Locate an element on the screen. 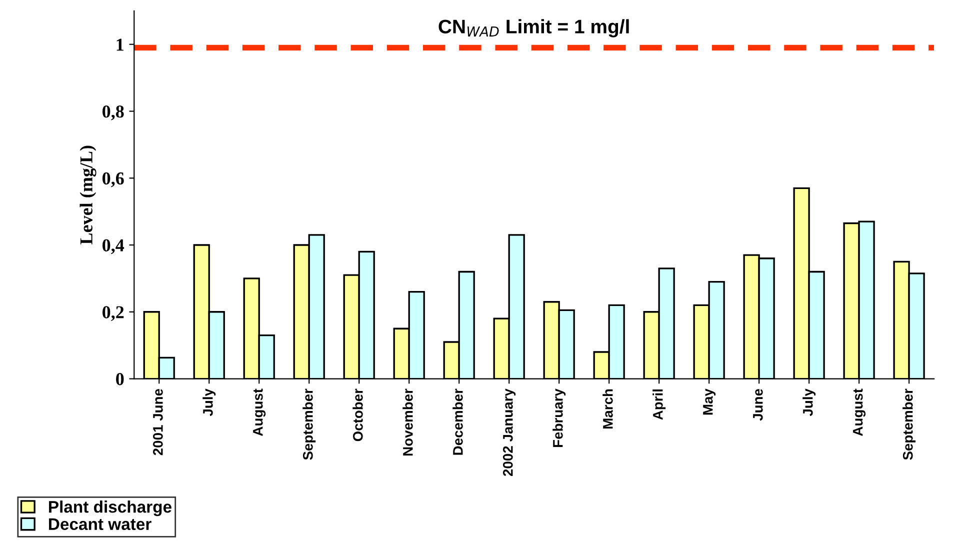 The width and height of the screenshot is (958, 545). y-tick-label: 0 is located at coordinates (120, 379).